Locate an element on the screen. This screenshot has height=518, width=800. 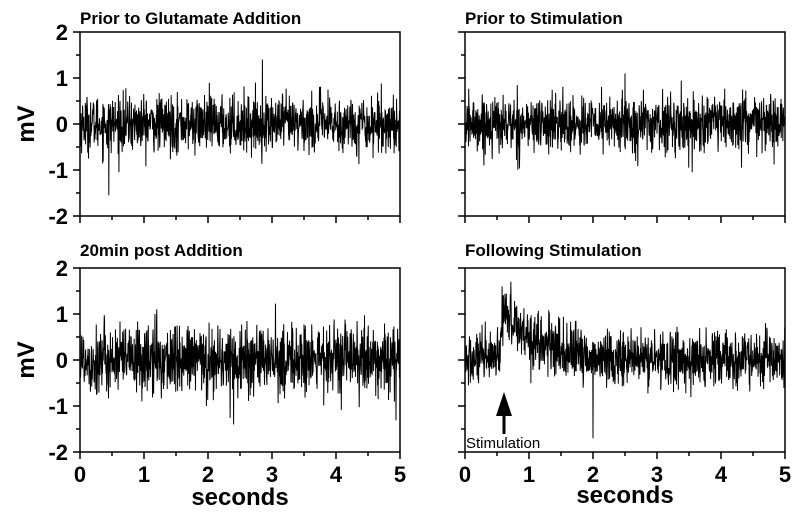
stimulation-arrowhead is located at coordinates (504, 404).